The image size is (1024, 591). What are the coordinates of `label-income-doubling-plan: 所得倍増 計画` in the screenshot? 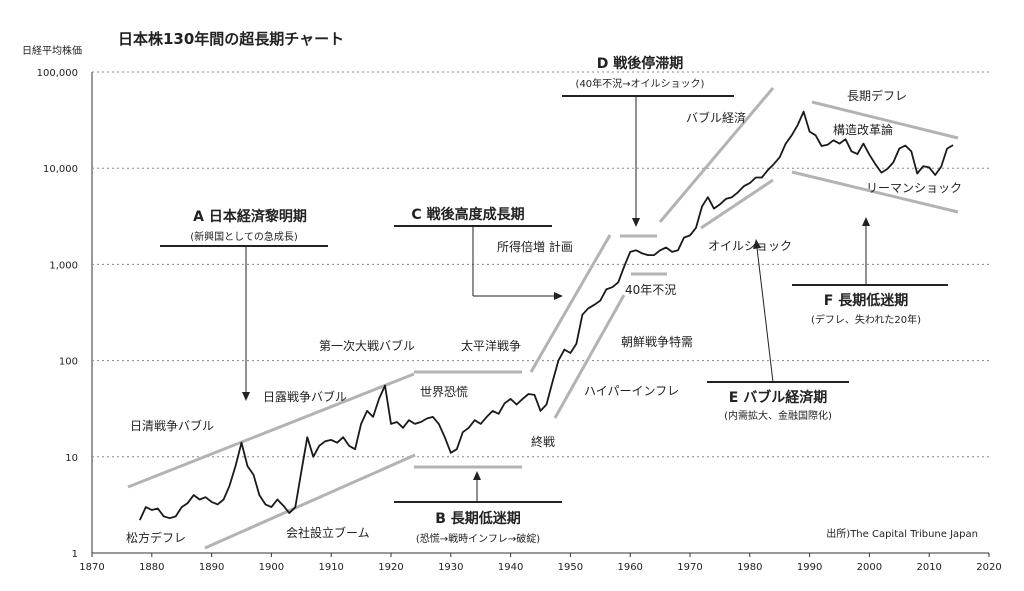 It's located at (535, 246).